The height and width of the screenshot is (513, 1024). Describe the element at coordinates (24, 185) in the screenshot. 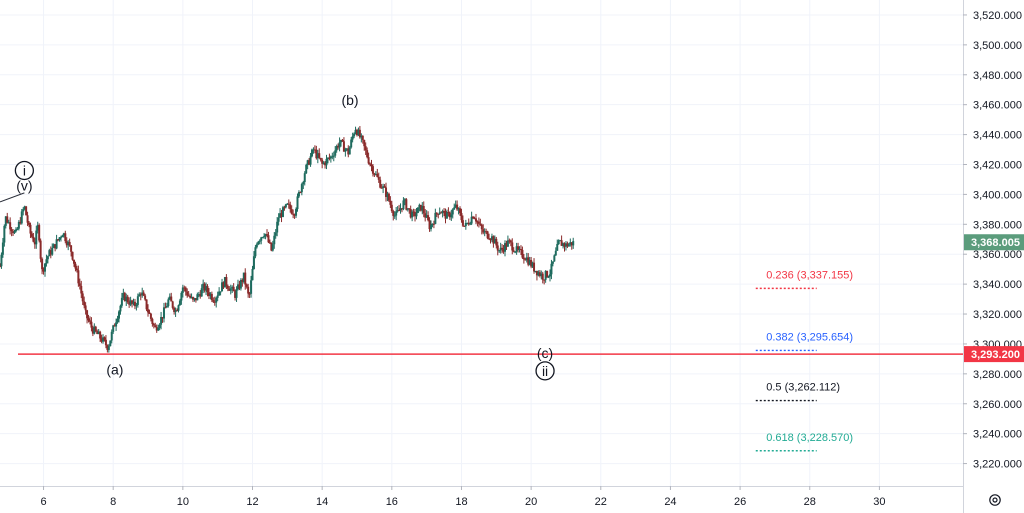

I see `wave-label: (v)` at that location.